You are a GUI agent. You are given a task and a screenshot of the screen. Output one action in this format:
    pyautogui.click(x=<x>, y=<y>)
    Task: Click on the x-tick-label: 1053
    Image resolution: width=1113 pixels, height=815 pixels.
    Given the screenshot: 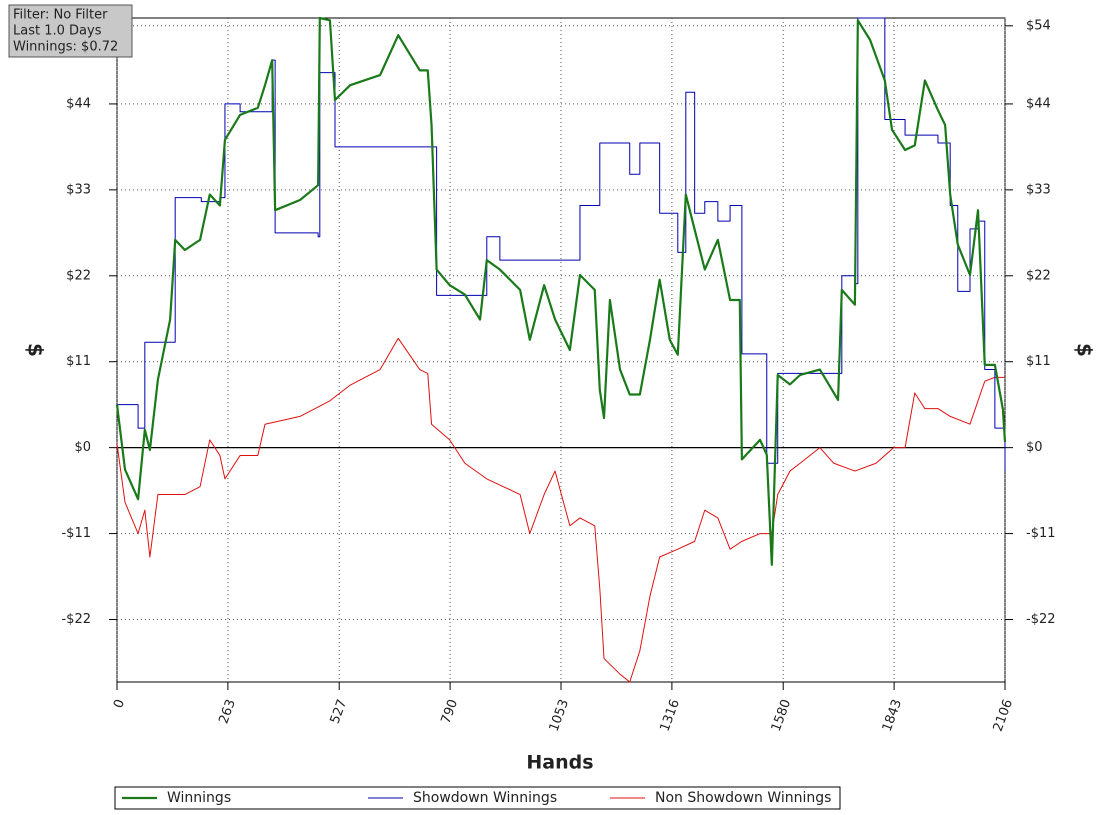 What is the action you would take?
    pyautogui.click(x=559, y=715)
    